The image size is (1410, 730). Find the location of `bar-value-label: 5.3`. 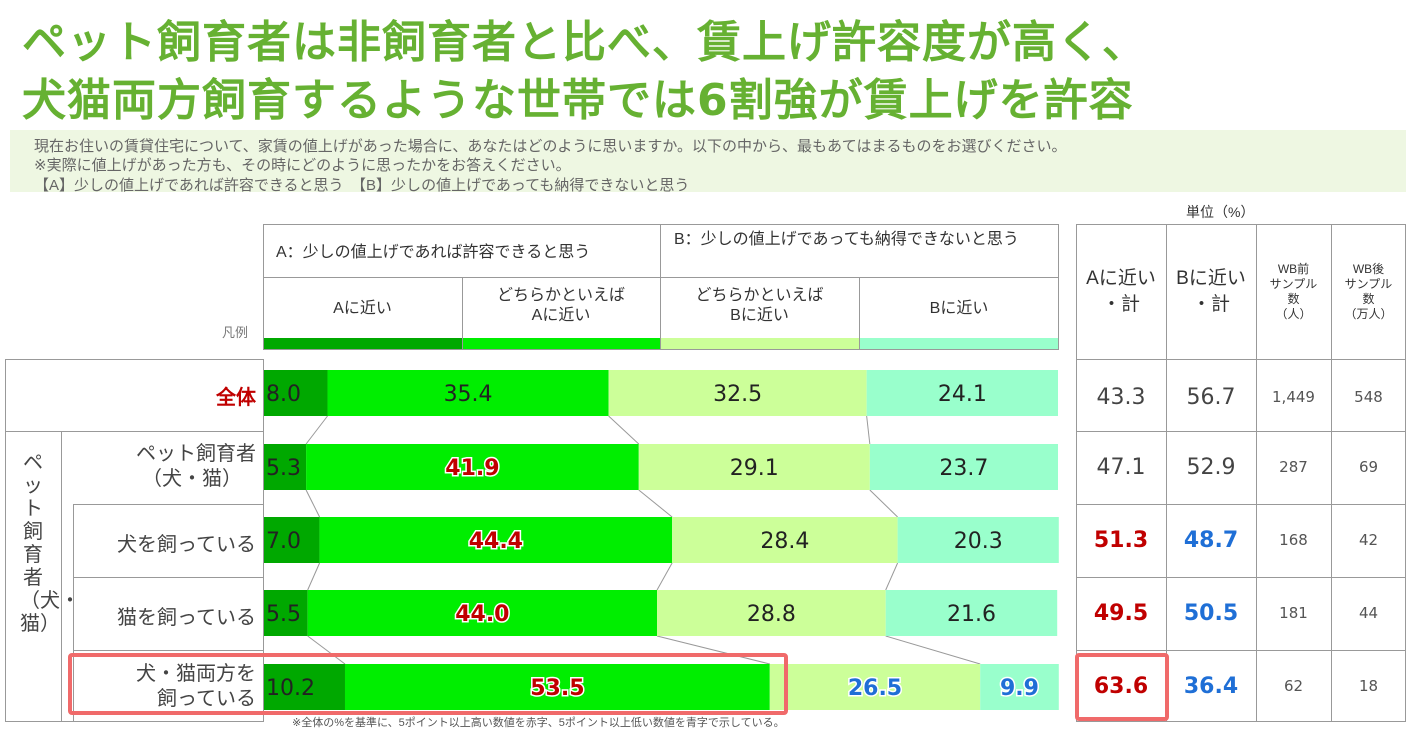

bar-value-label: 5.3 is located at coordinates (283, 468).